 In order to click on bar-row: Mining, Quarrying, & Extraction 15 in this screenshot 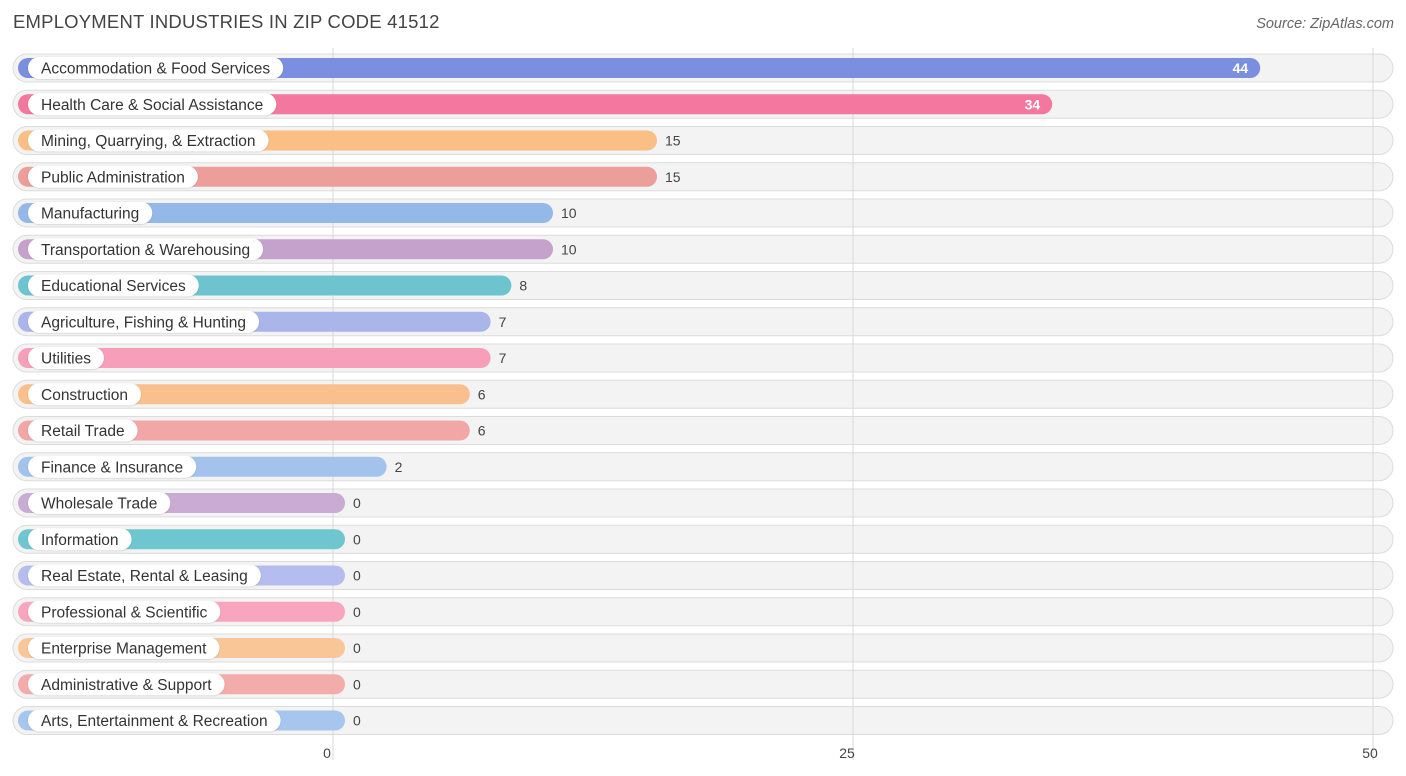, I will do `click(349, 140)`.